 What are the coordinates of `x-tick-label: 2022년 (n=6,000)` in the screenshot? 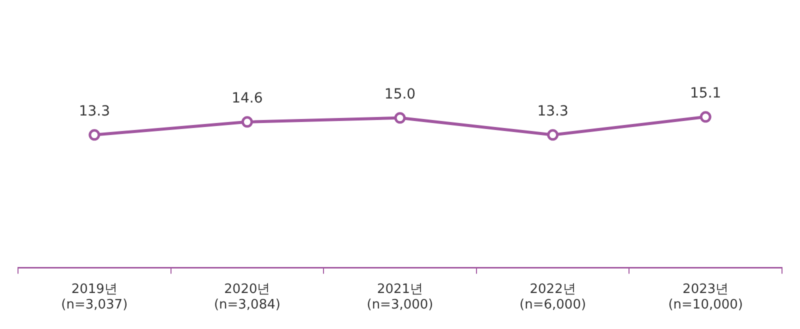 It's located at (553, 297).